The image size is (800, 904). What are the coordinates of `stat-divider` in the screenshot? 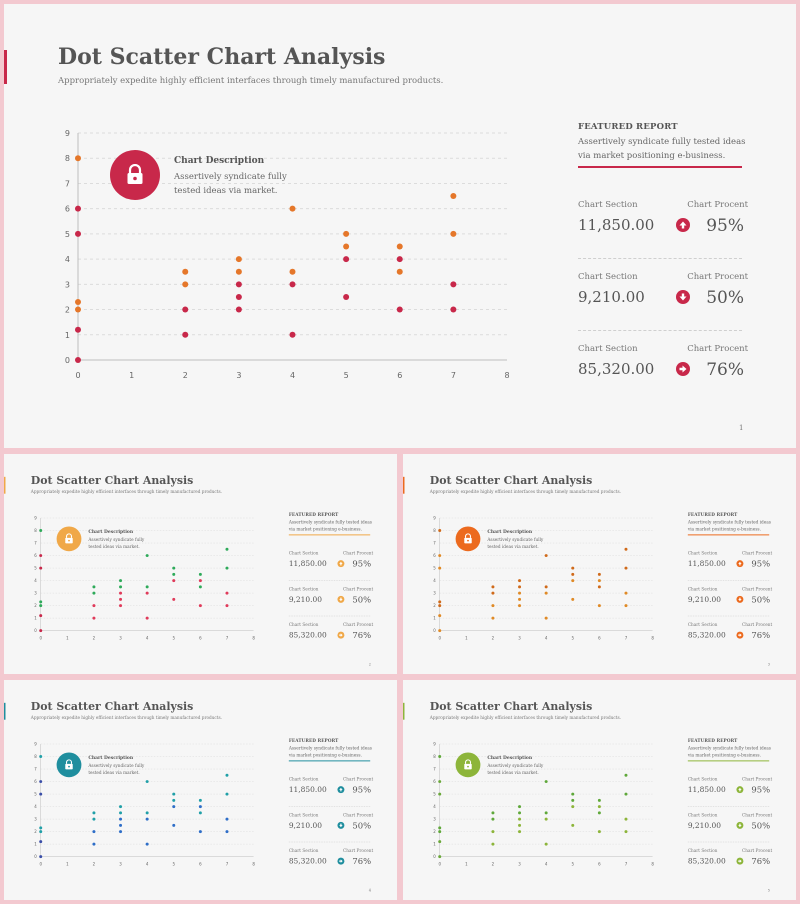 It's located at (660, 258).